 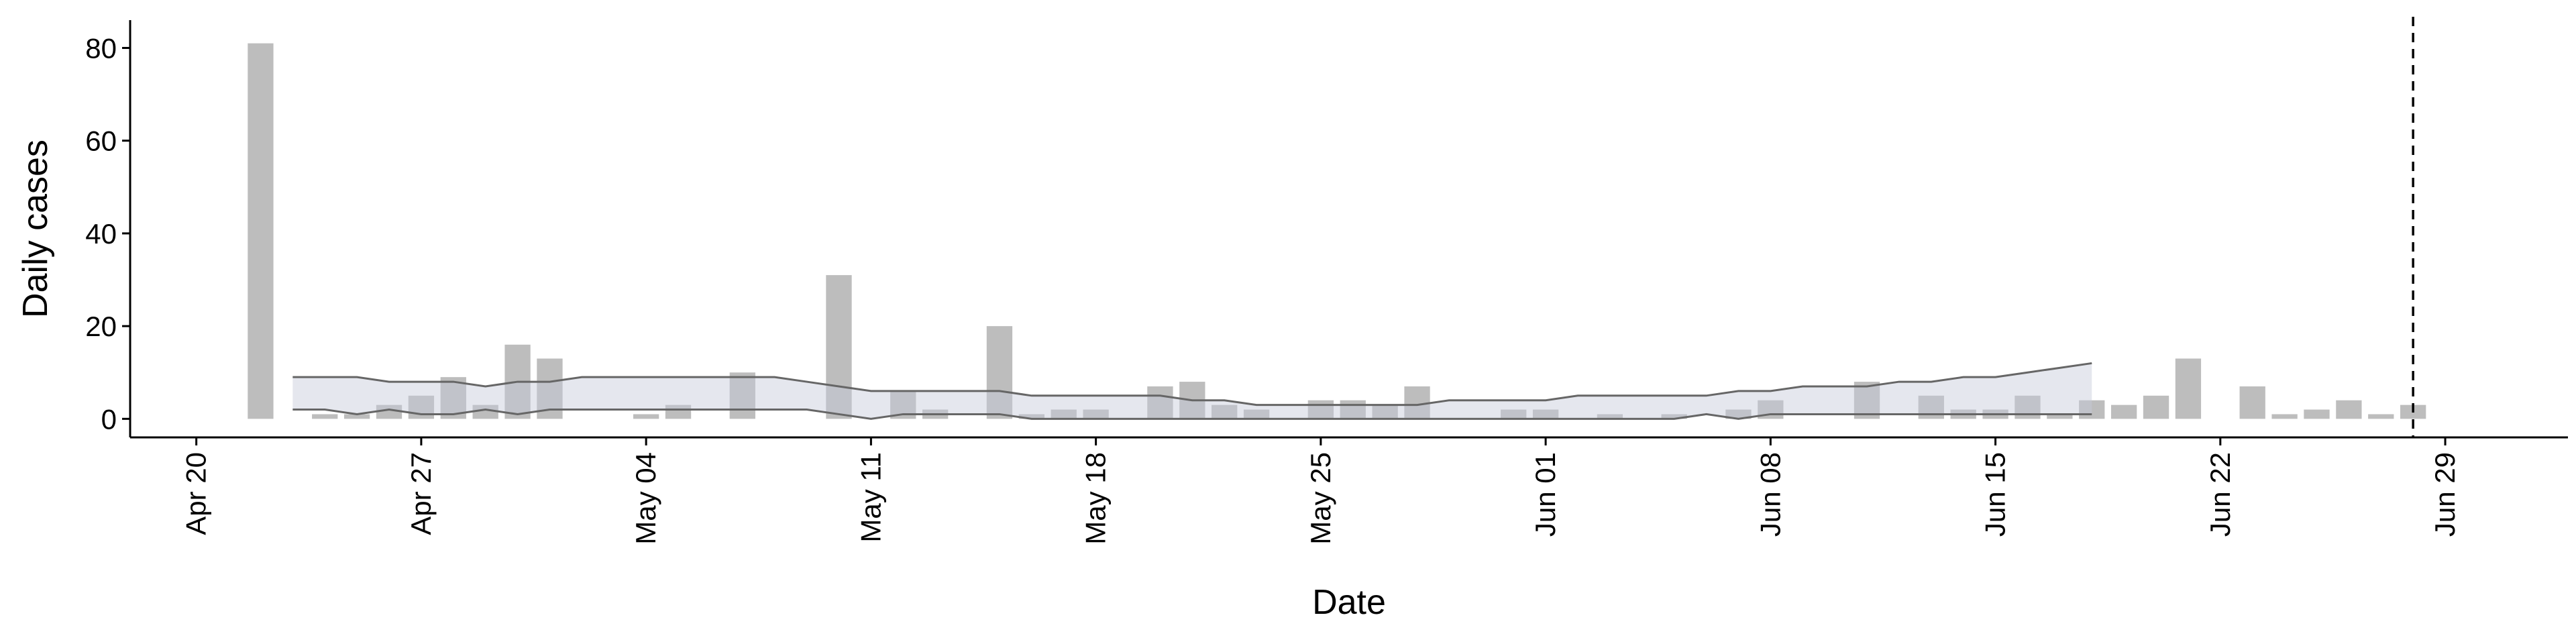 I want to click on x-tick-label: Apr 20, so click(x=196, y=493).